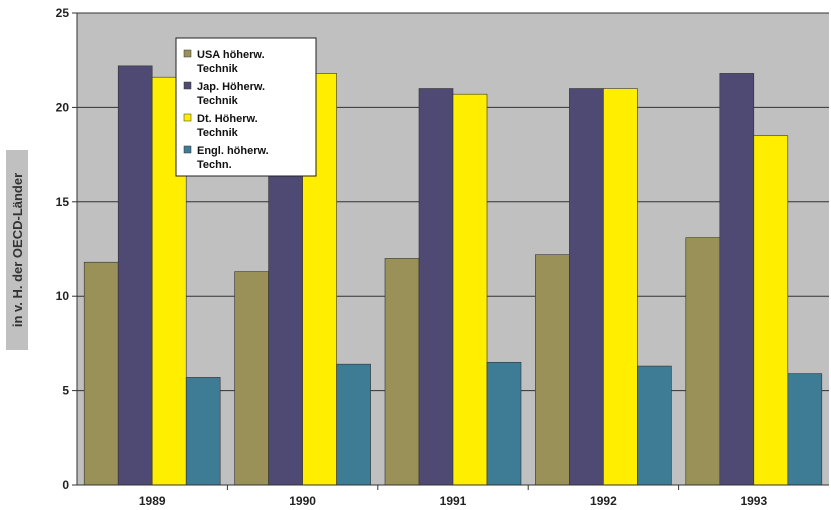  I want to click on y-tick-label: 20, so click(63, 107).